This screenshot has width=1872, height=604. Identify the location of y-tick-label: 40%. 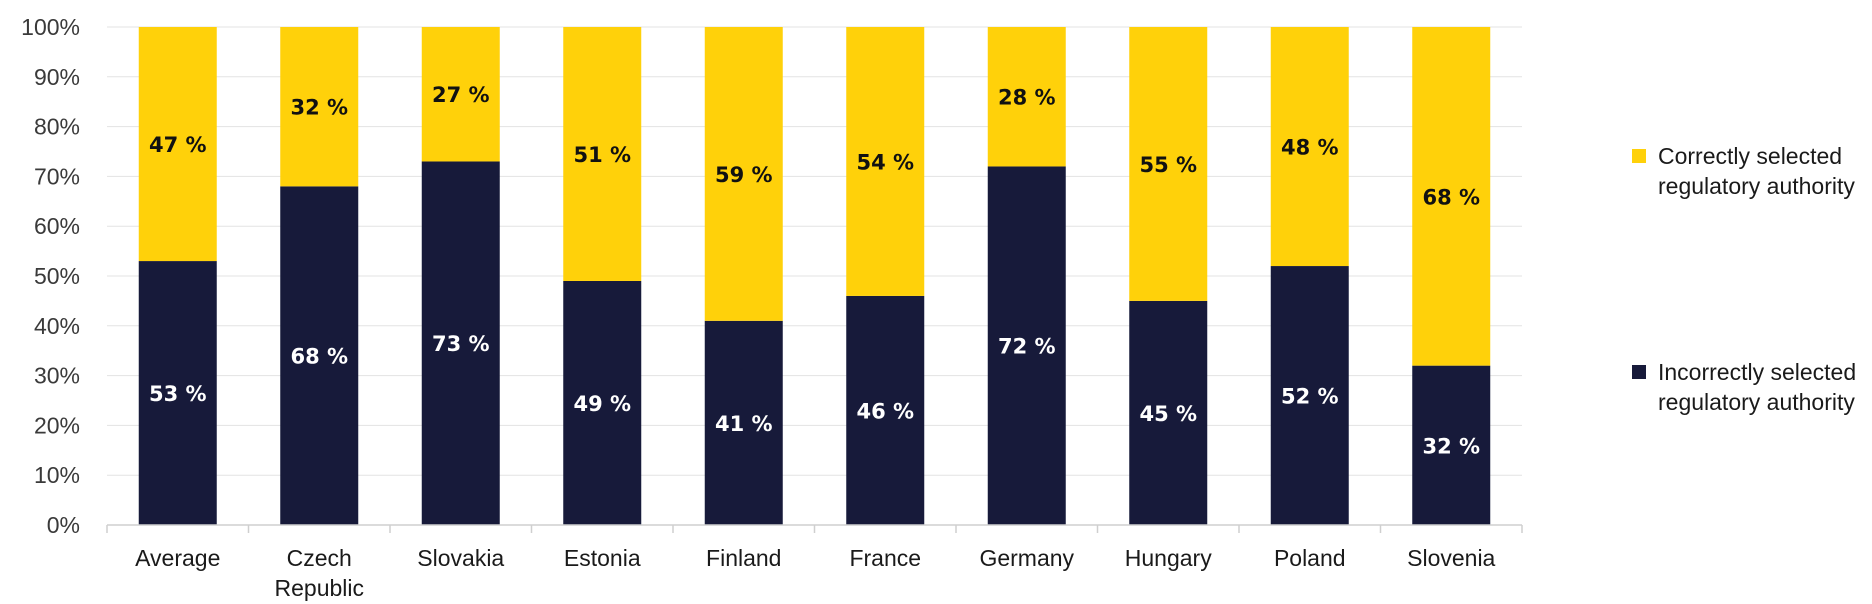
(57, 326).